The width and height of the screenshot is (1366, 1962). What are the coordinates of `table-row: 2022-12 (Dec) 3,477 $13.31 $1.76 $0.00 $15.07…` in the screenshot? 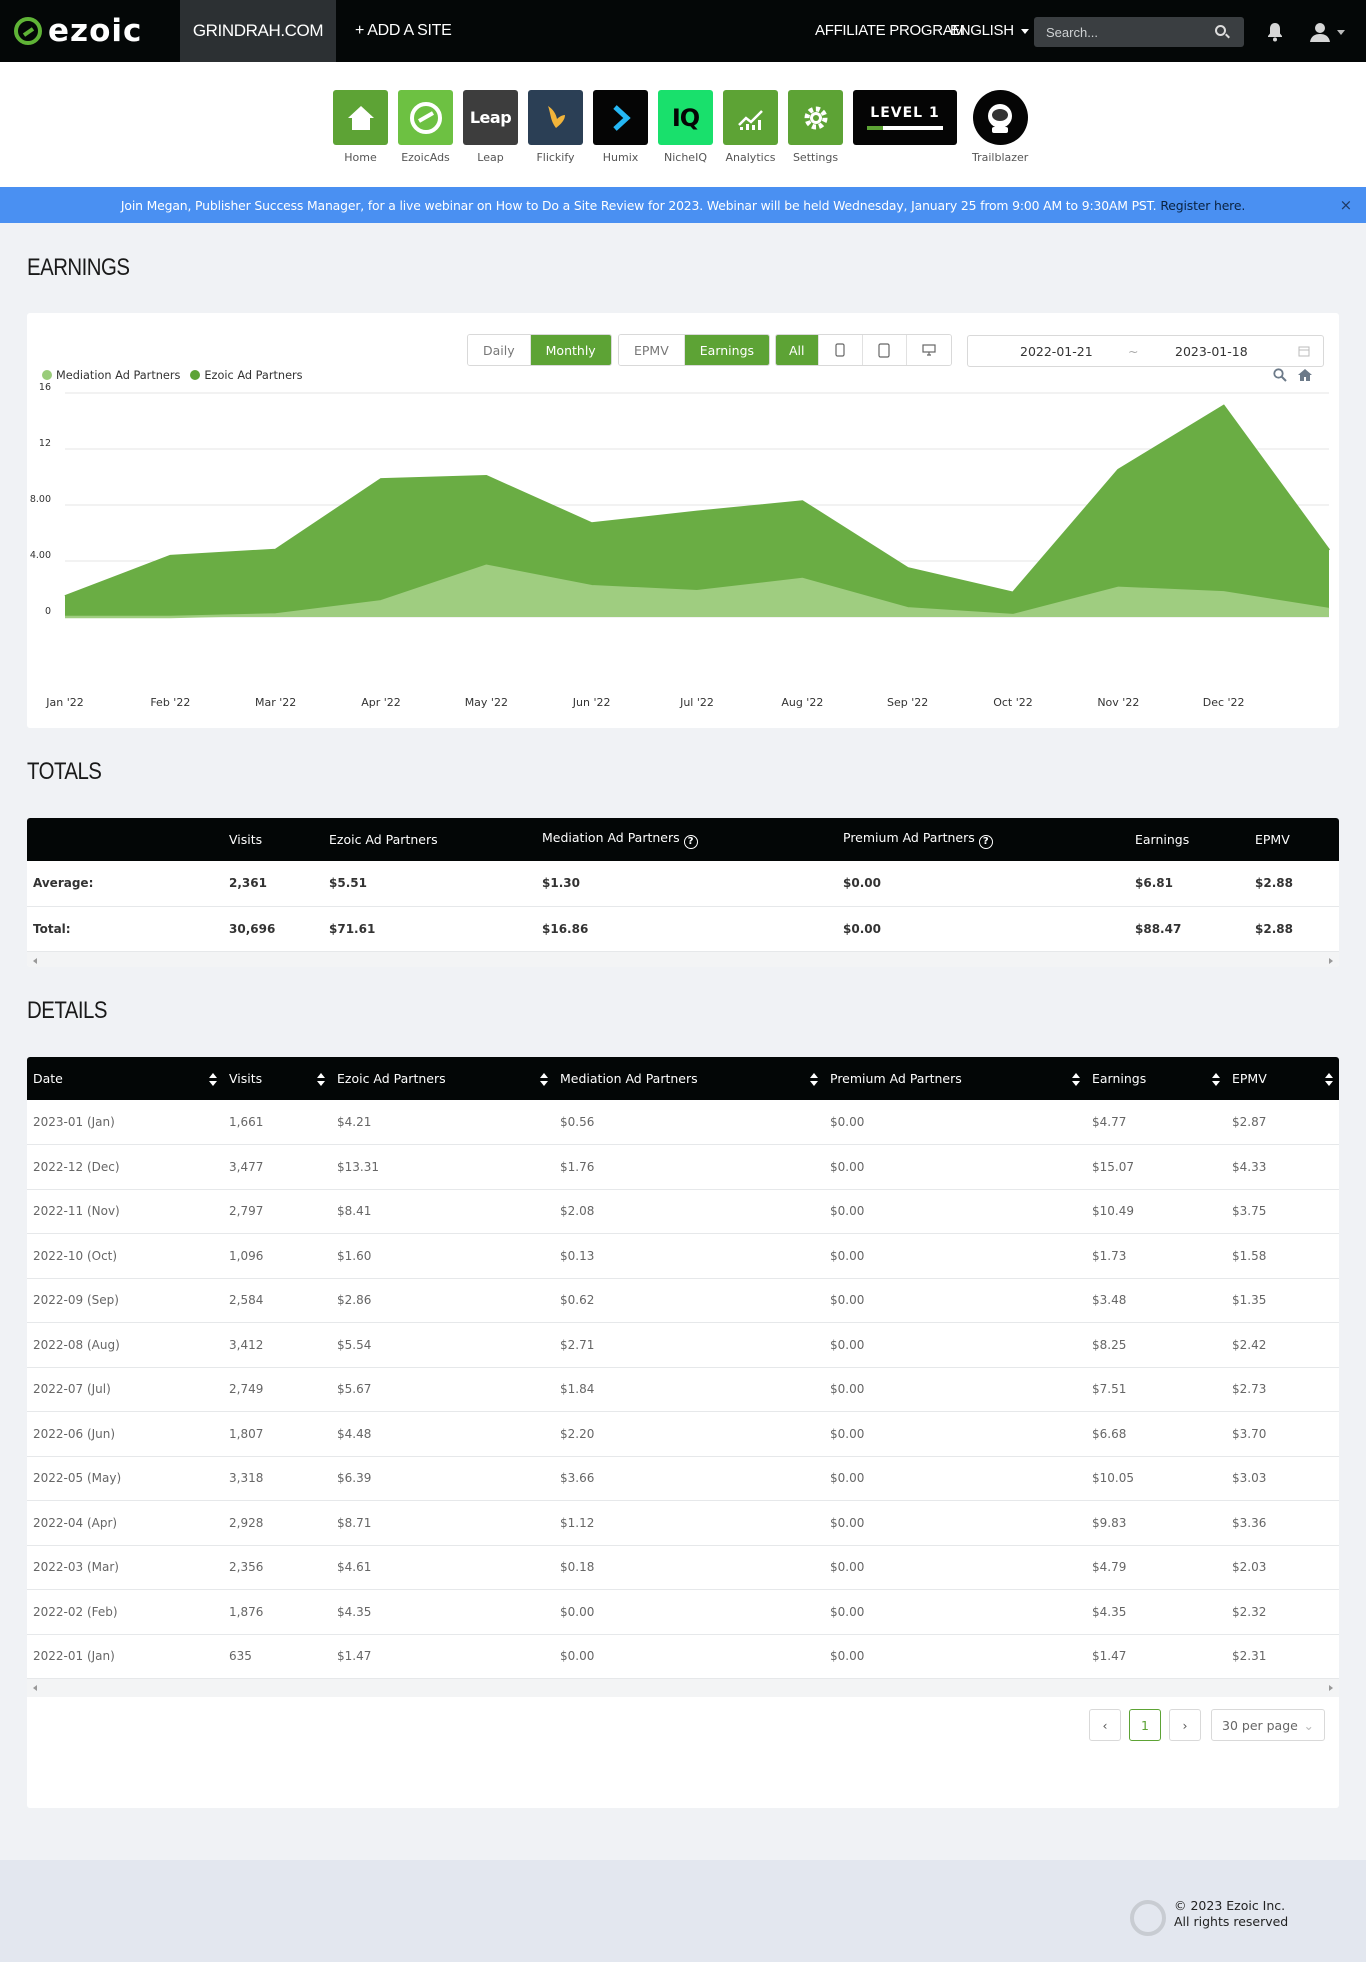 It's located at (683, 1167).